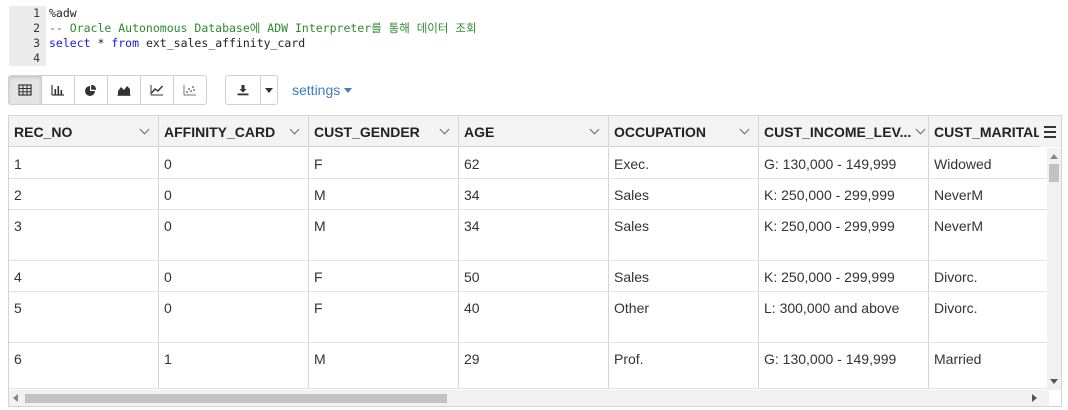  What do you see at coordinates (1054, 269) in the screenshot?
I see `vertical-scrollbar` at bounding box center [1054, 269].